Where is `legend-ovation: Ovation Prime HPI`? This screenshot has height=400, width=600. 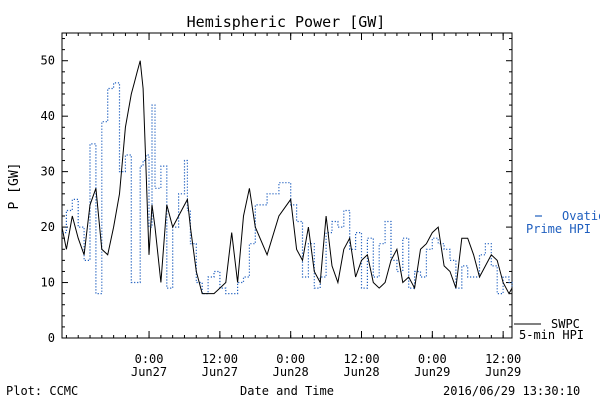
legend-ovation: Ovation Prime HPI is located at coordinates (563, 222).